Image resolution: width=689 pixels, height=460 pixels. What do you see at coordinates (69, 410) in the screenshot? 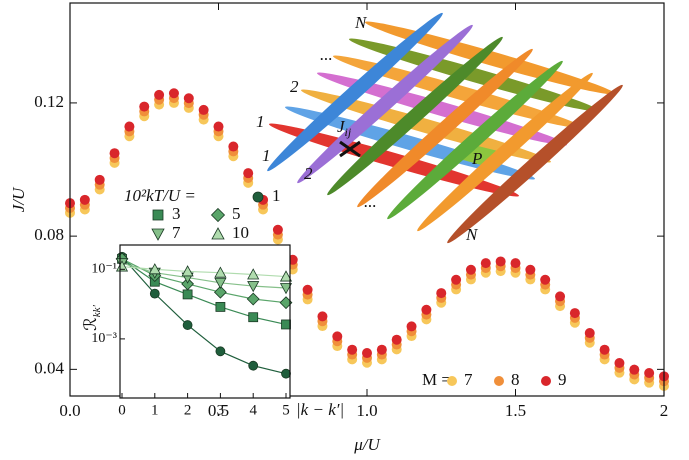
I see `x-tick-label: 0.0` at bounding box center [69, 410].